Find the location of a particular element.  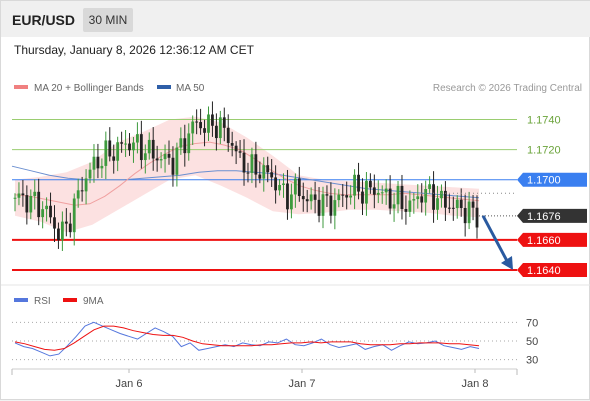

price-label-1.1640: 1.1640 is located at coordinates (544, 271).